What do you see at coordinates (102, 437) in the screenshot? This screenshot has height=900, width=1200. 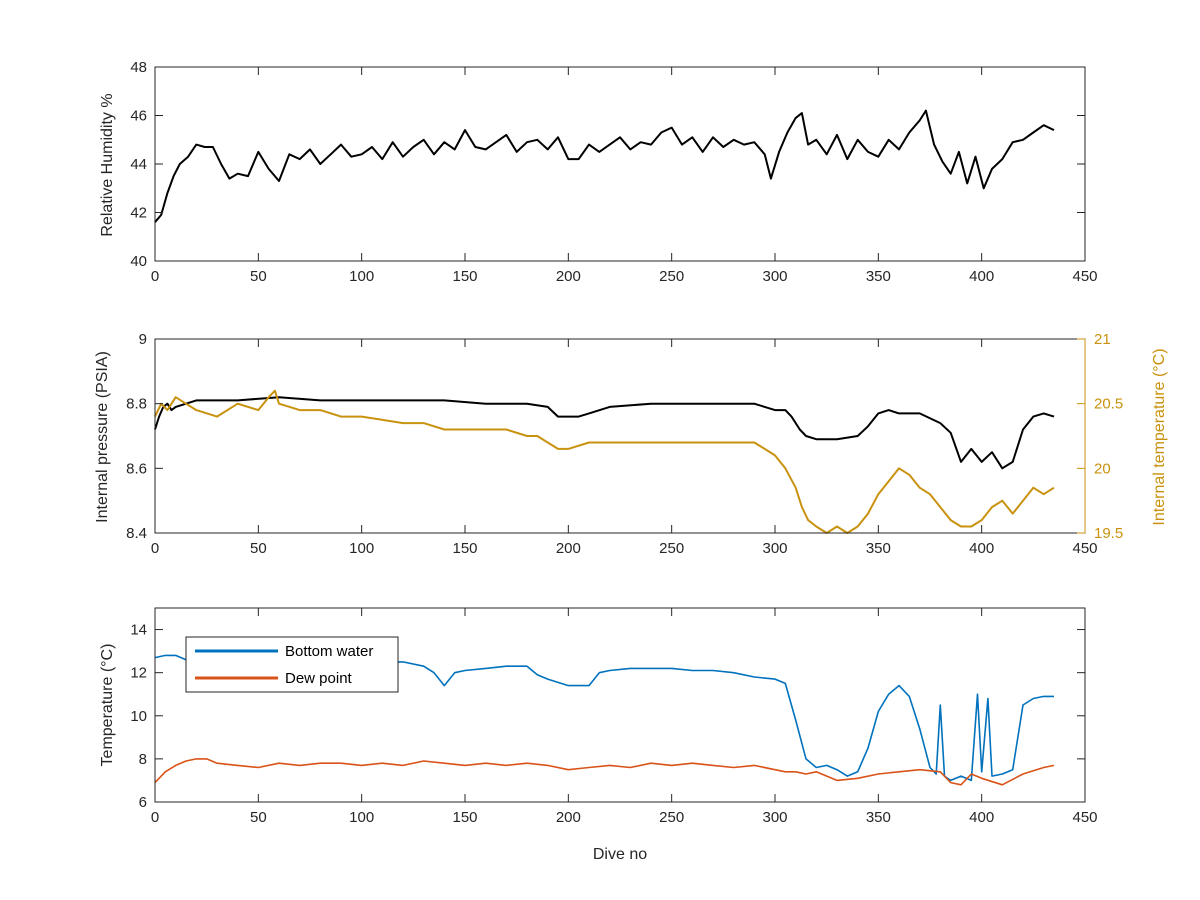 I see `pressure-y-axis-label: Internal pressure (PSIA)` at bounding box center [102, 437].